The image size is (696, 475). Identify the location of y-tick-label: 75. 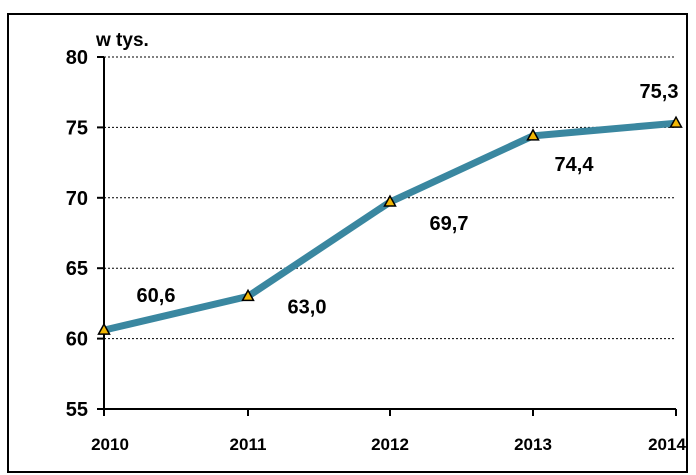
(77, 128).